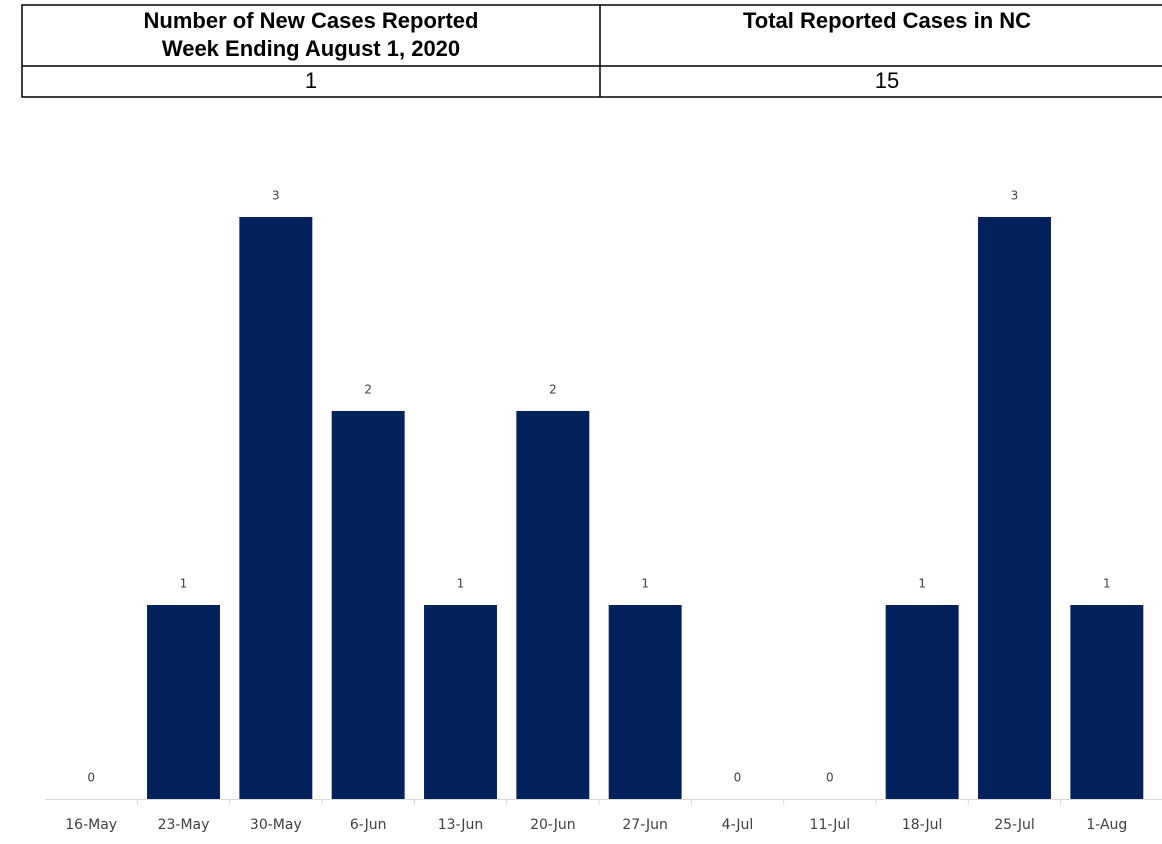  Describe the element at coordinates (311, 20) in the screenshot. I see `table-header: Number of New Cases Reported` at that location.